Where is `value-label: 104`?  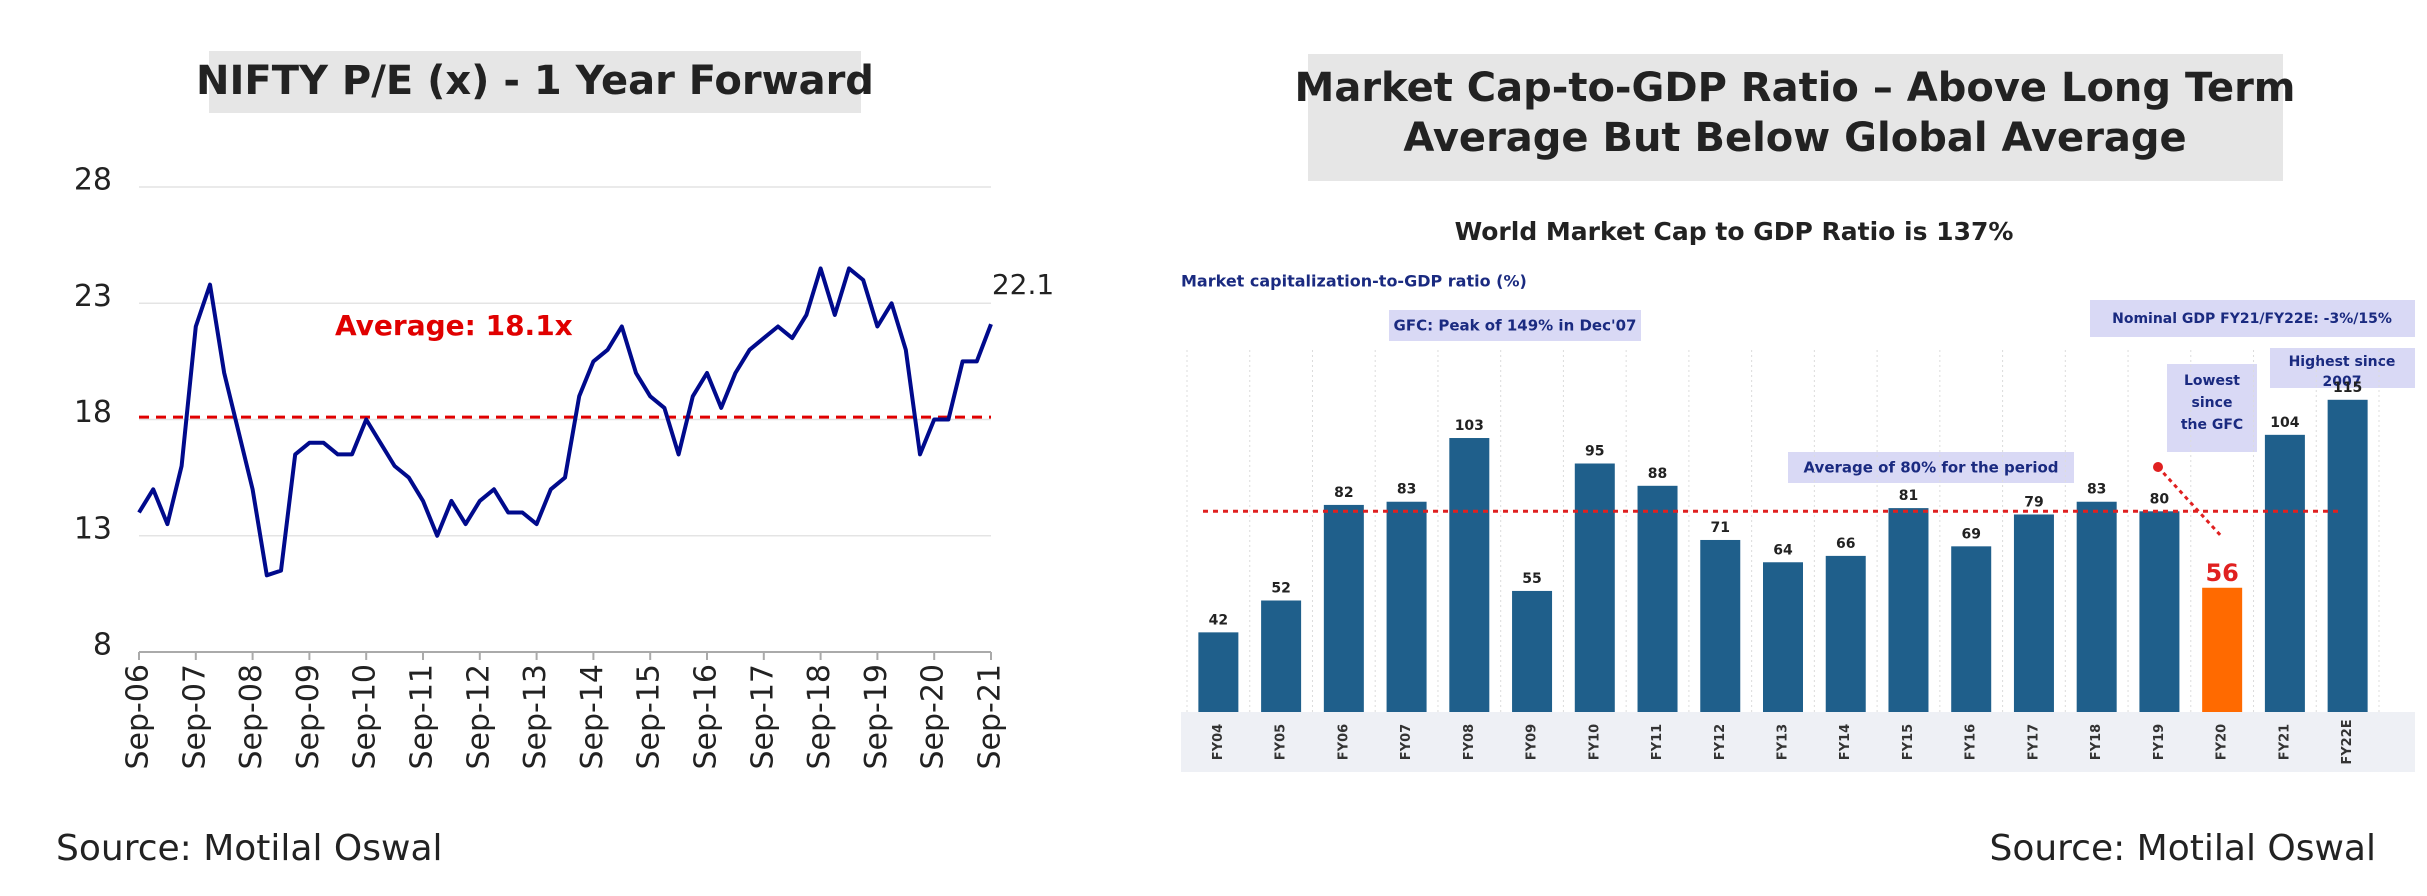
value-label: 104 is located at coordinates (2284, 423).